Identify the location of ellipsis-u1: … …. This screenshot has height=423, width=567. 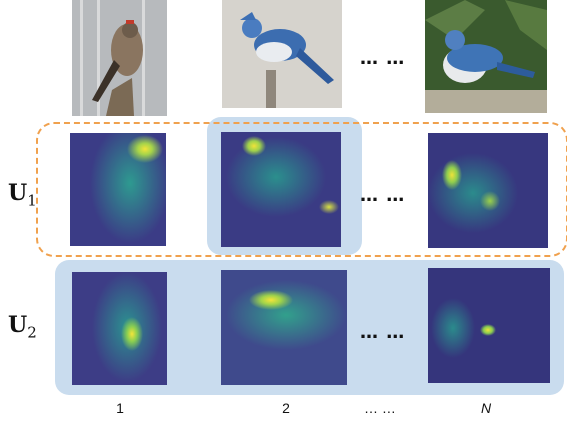
(383, 195).